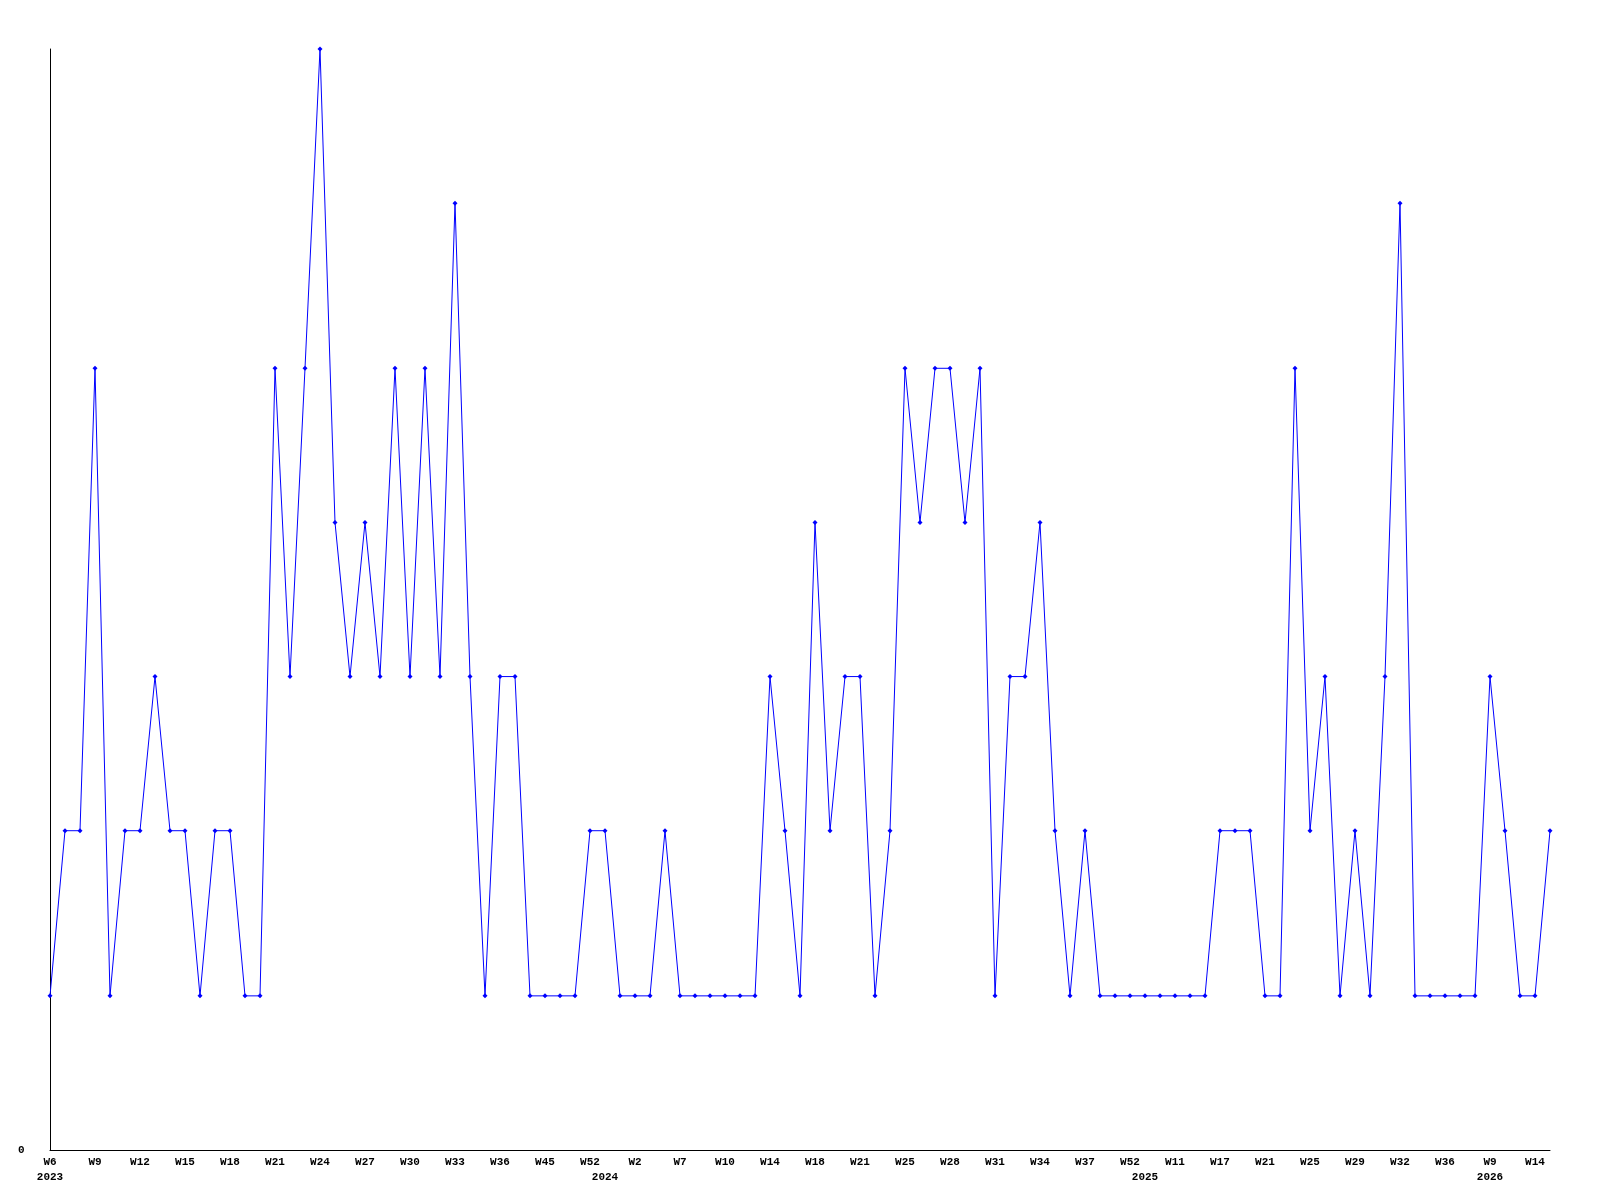 Image resolution: width=1600 pixels, height=1200 pixels. What do you see at coordinates (995, 1161) in the screenshot?
I see `x-tick-label: W31` at bounding box center [995, 1161].